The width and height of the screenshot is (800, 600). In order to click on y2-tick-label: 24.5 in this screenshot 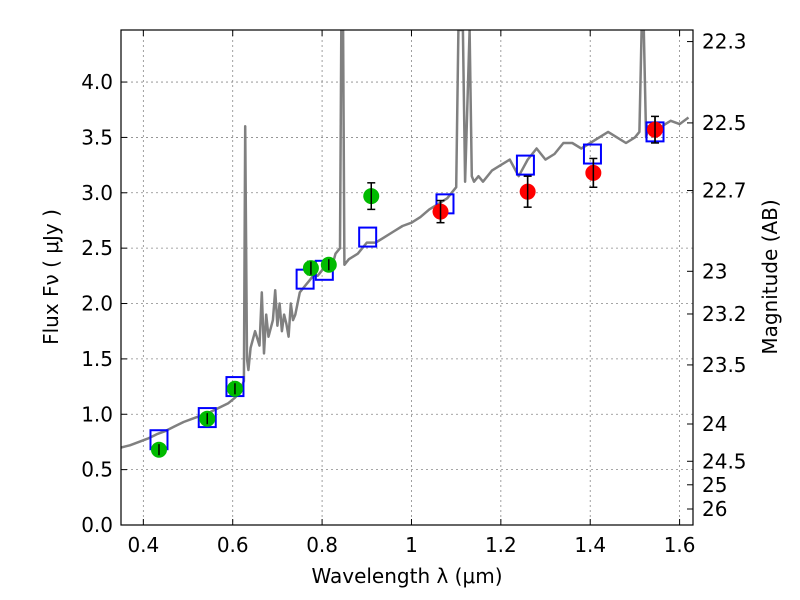, I will do `click(724, 461)`.